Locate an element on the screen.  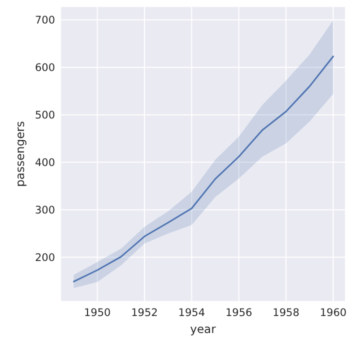
x-axis-title: year is located at coordinates (203, 329).